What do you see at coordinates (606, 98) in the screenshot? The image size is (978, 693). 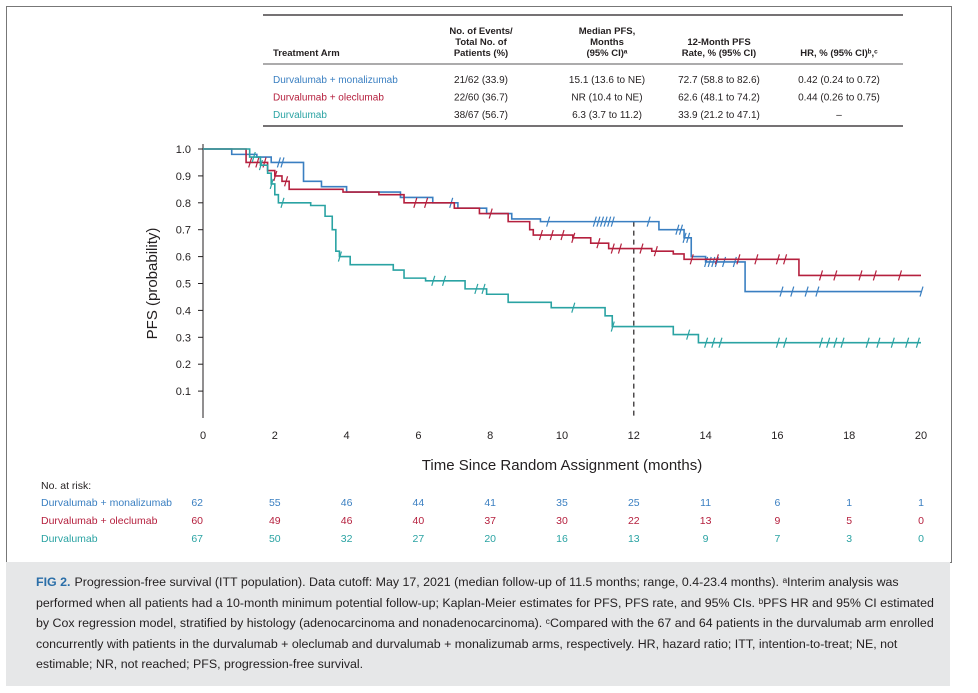 I see `table-row-median: NR (10.4 to NE)` at bounding box center [606, 98].